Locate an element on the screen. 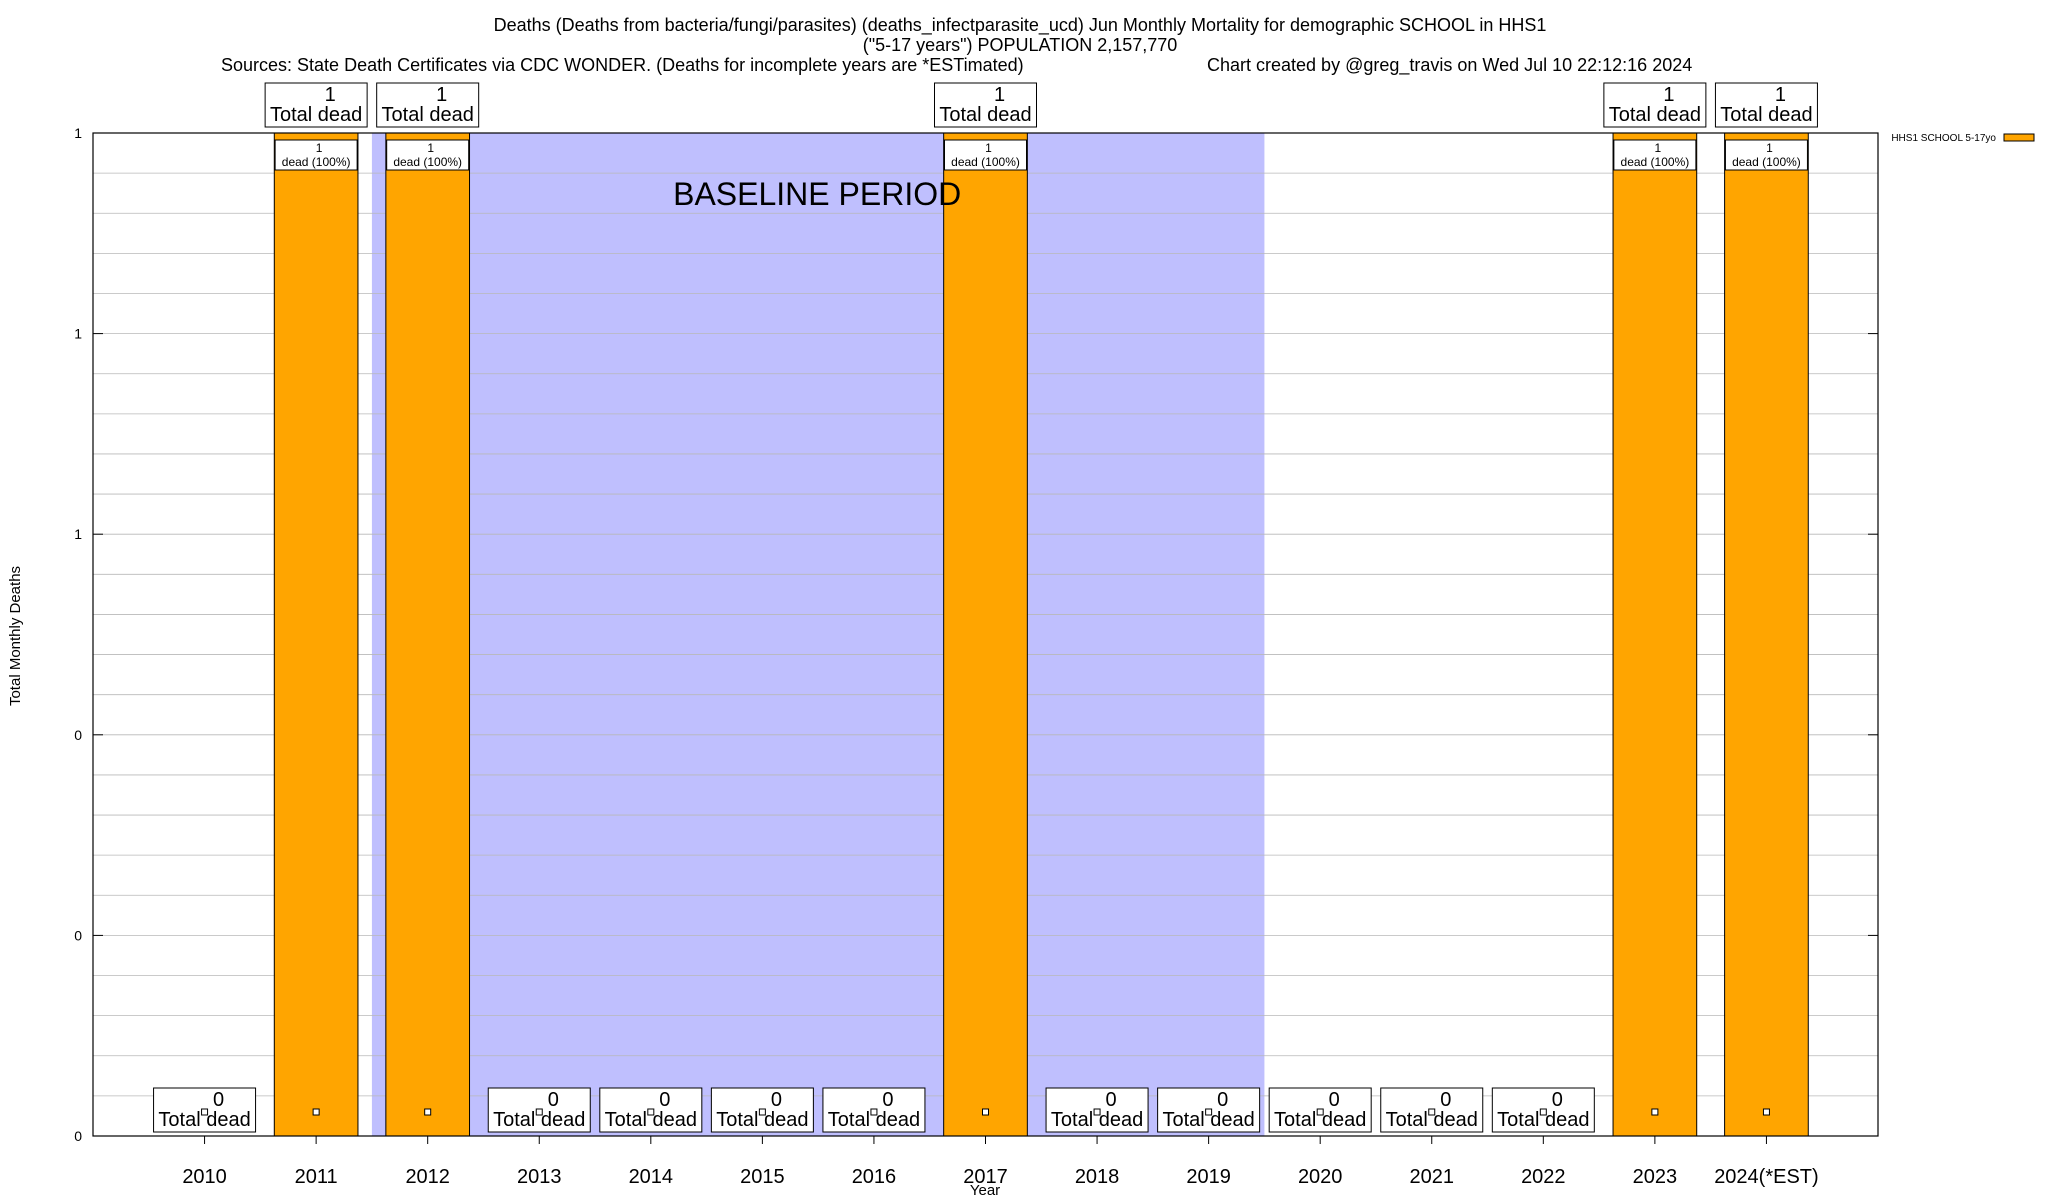  bar-2012 is located at coordinates (428, 634).